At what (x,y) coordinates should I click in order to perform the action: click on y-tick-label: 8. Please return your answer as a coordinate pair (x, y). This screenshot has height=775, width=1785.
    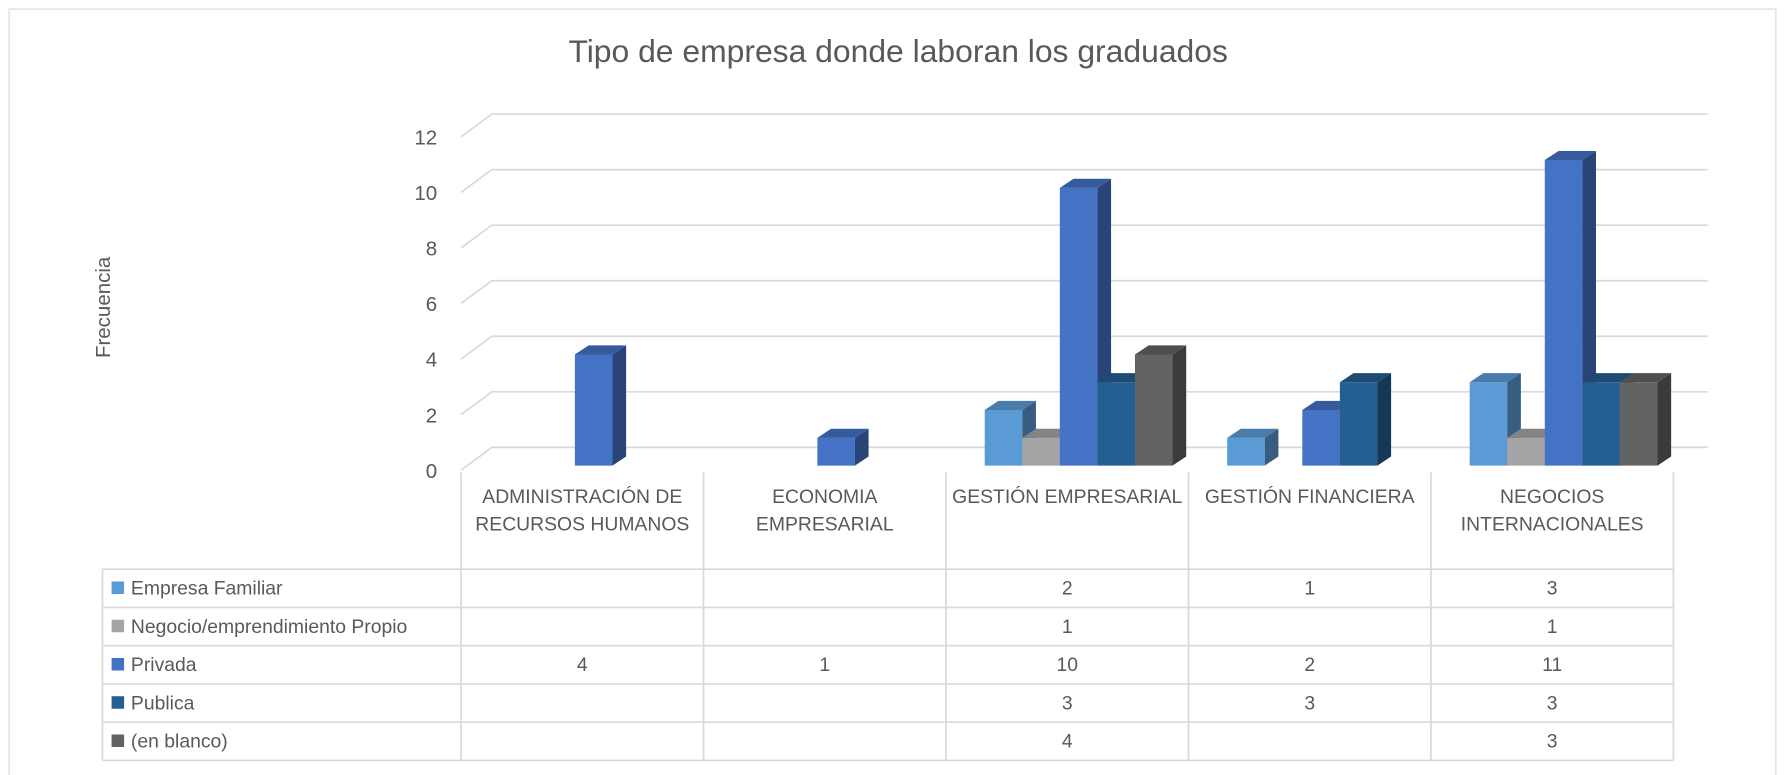
    Looking at the image, I should click on (431, 249).